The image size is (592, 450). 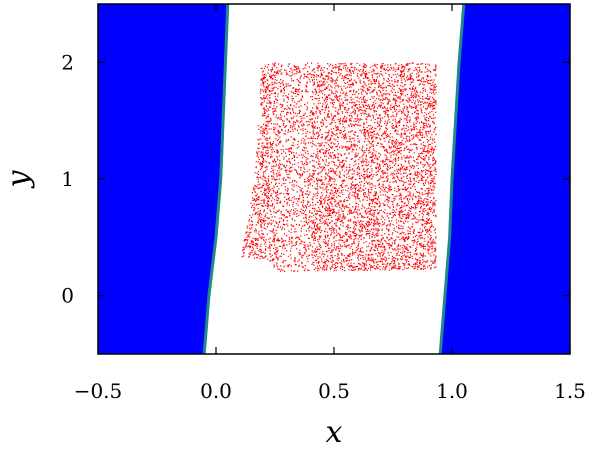 I want to click on right-blue-region-edge, so click(x=452, y=179).